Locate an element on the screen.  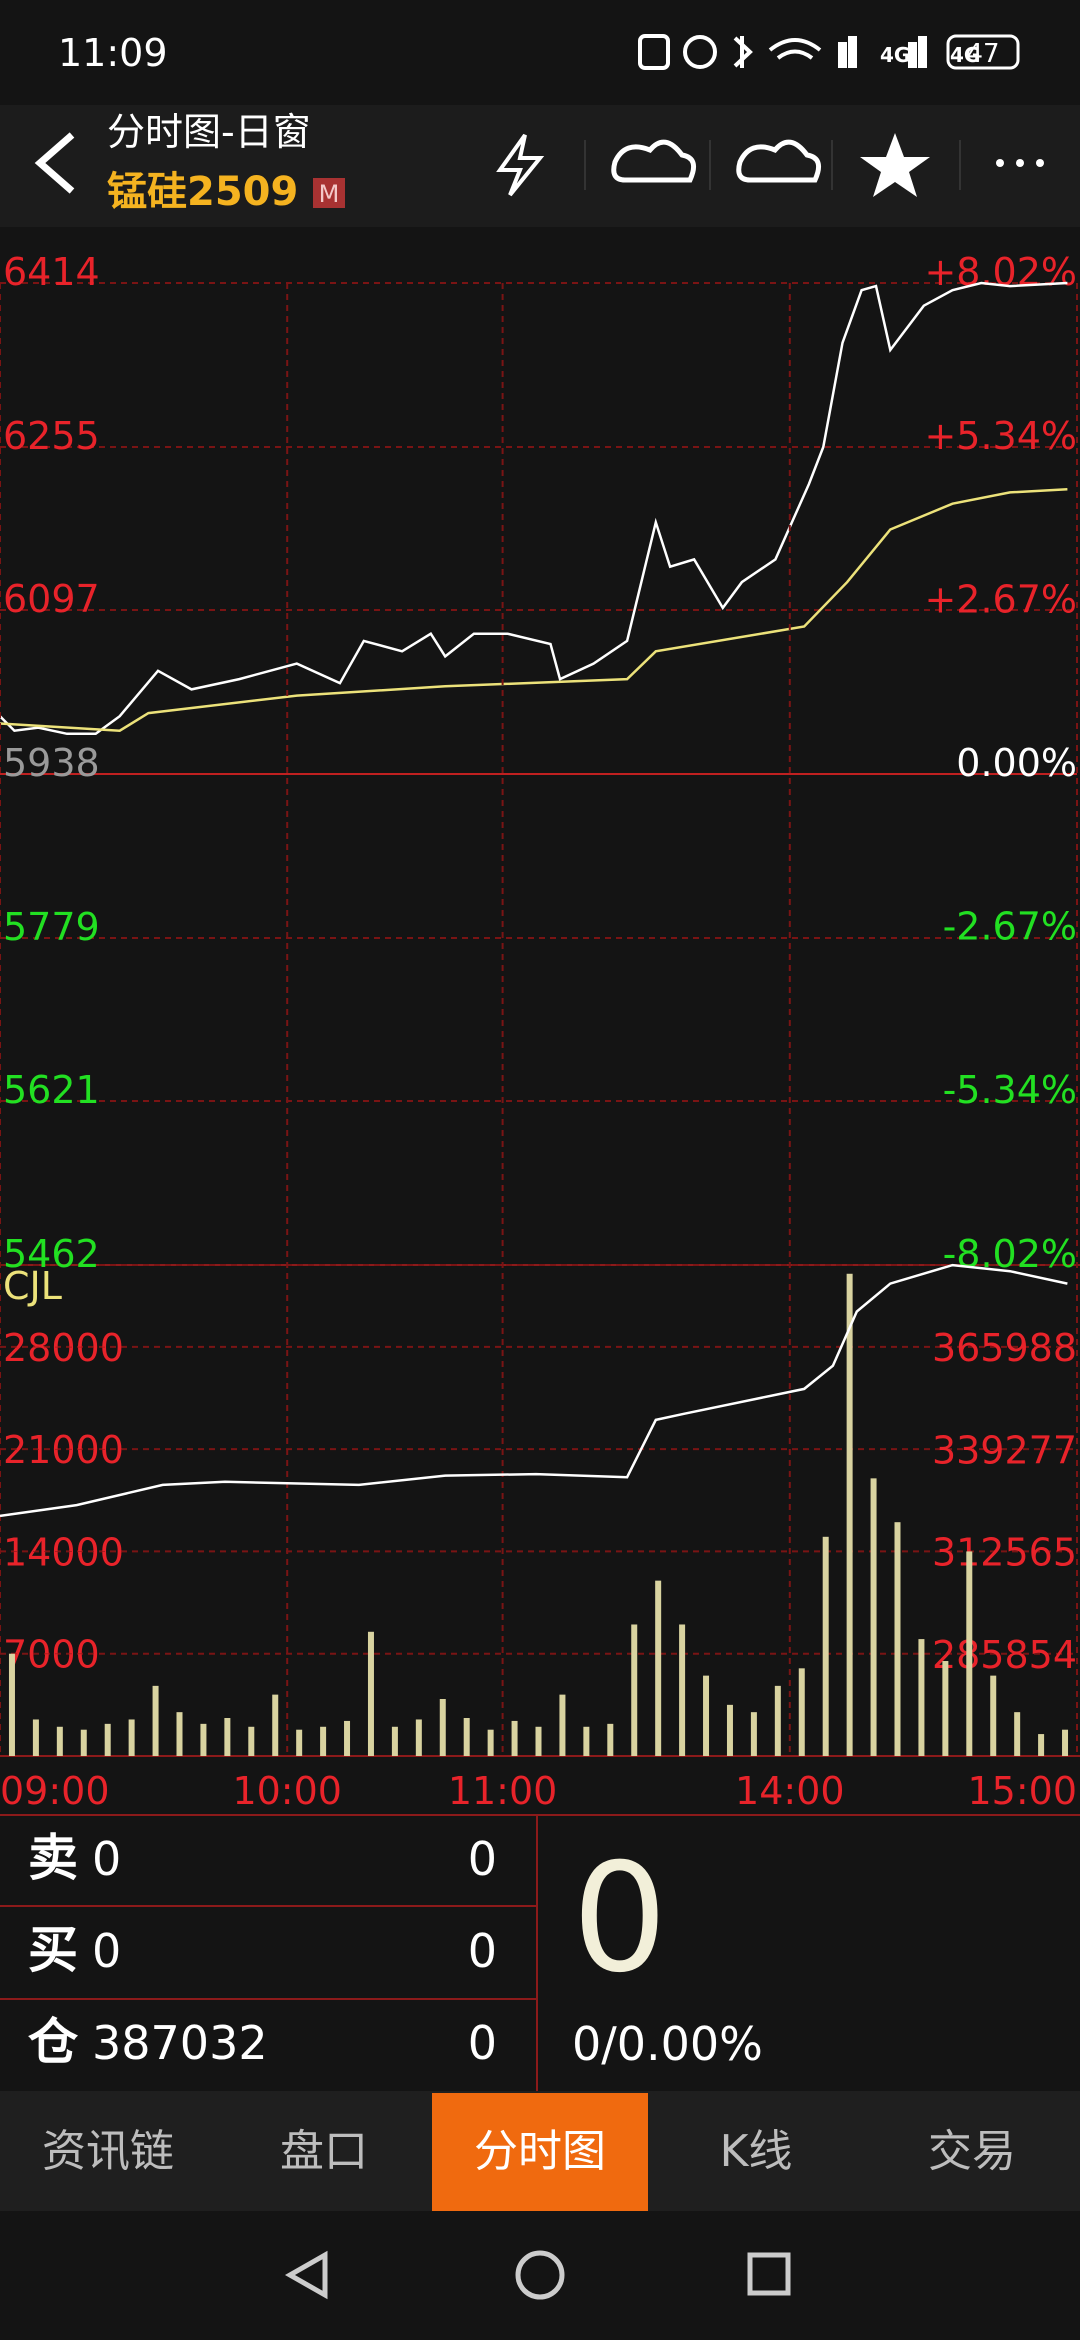
price-change: 0/0.00% is located at coordinates (667, 2044).